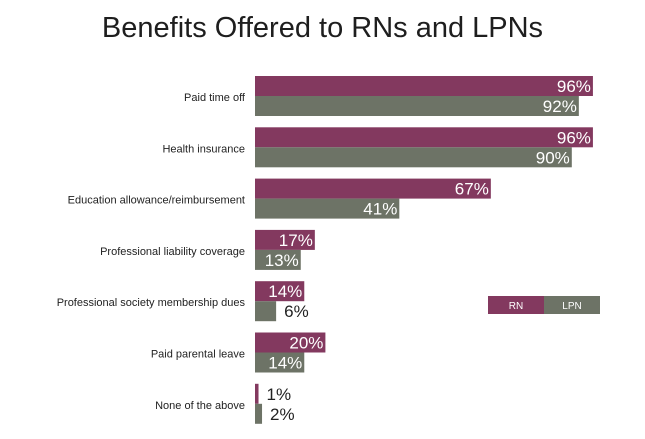 The image size is (645, 439). What do you see at coordinates (560, 106) in the screenshot?
I see `data-label-lpn-paid-time-off: 92%` at bounding box center [560, 106].